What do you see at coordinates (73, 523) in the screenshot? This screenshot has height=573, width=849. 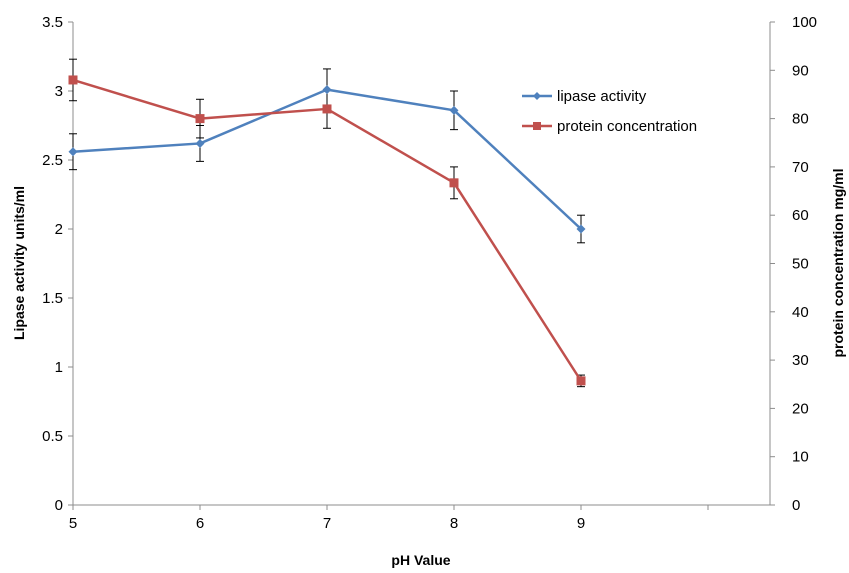 I see `x-tick-label: 5` at bounding box center [73, 523].